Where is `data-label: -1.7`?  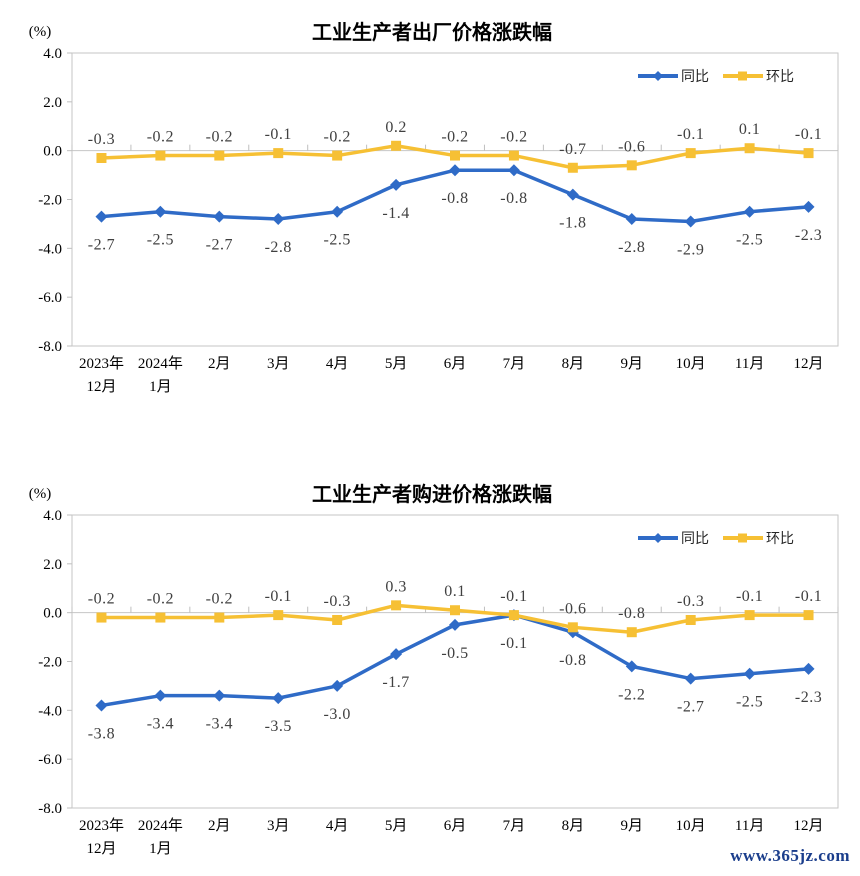 data-label: -1.7 is located at coordinates (395, 682).